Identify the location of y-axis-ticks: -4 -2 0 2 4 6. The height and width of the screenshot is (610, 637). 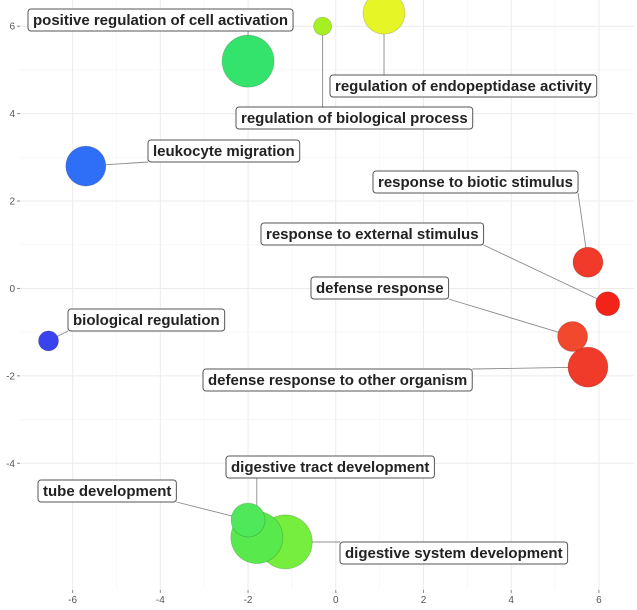
(13, 246).